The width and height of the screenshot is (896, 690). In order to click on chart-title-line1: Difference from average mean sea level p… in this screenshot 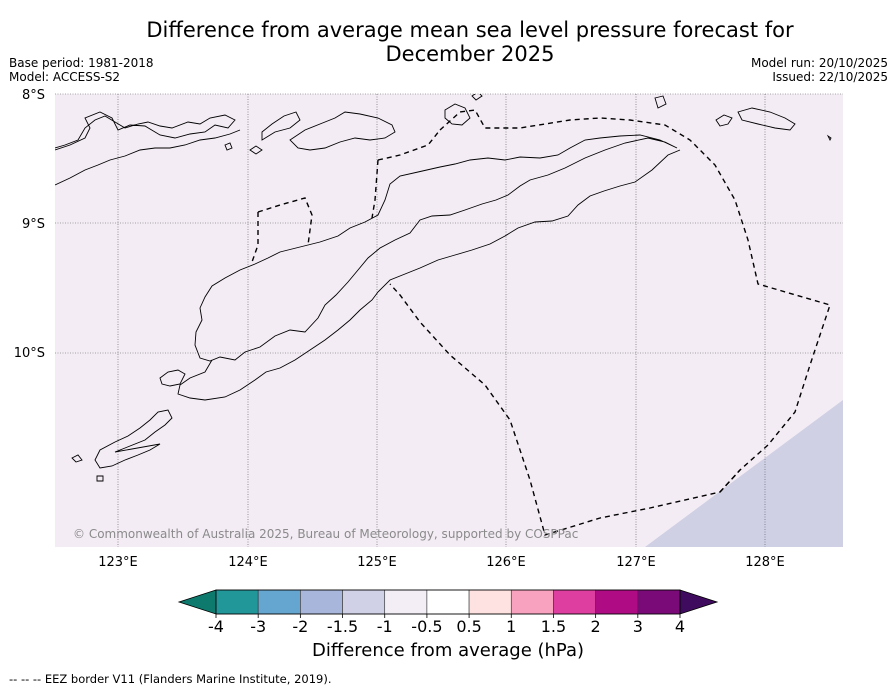, I will do `click(470, 30)`.